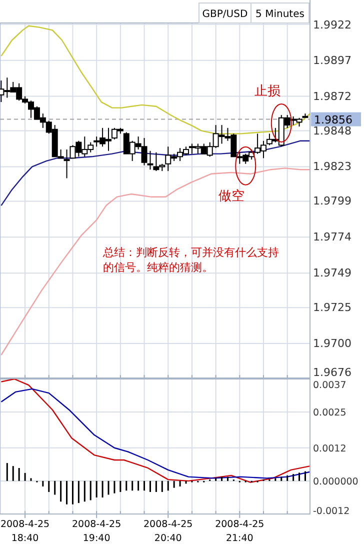 This screenshot has height=550, width=364. What do you see at coordinates (239, 531) in the screenshot?
I see `x-tick-label: 2008-4-25 21:40` at bounding box center [239, 531].